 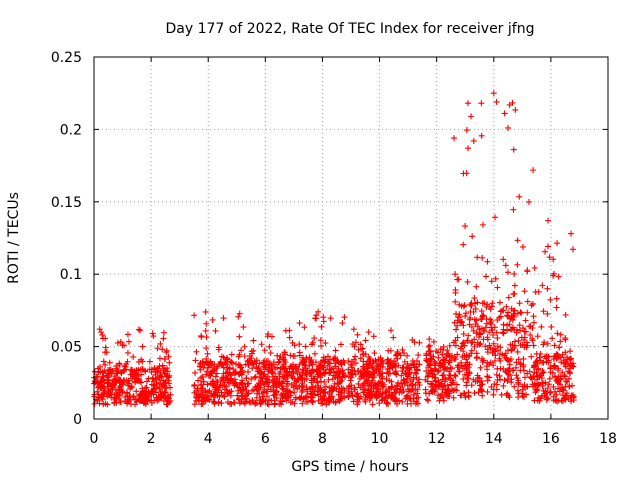 I want to click on y-tick-label: 0.05, so click(x=66, y=348).